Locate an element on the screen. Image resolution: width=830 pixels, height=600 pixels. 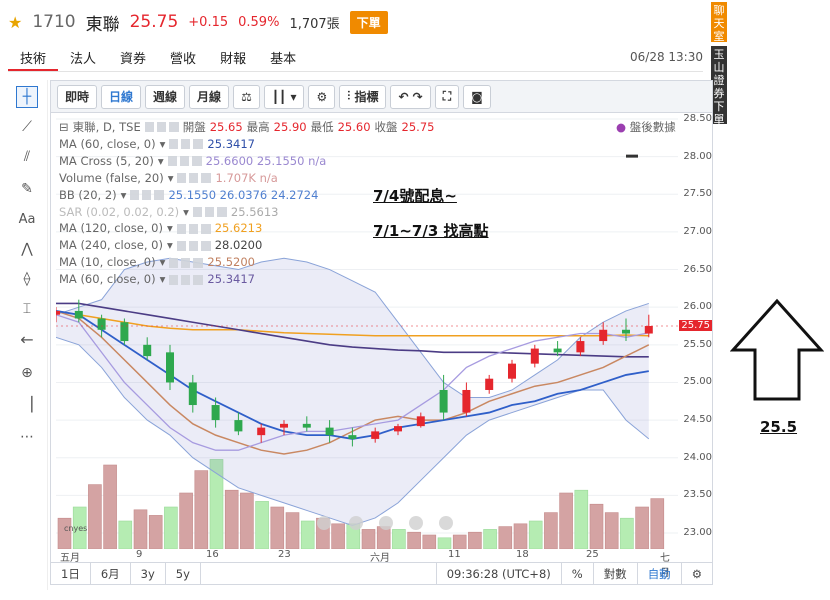
brush-icon: ✎ is located at coordinates (27, 189).